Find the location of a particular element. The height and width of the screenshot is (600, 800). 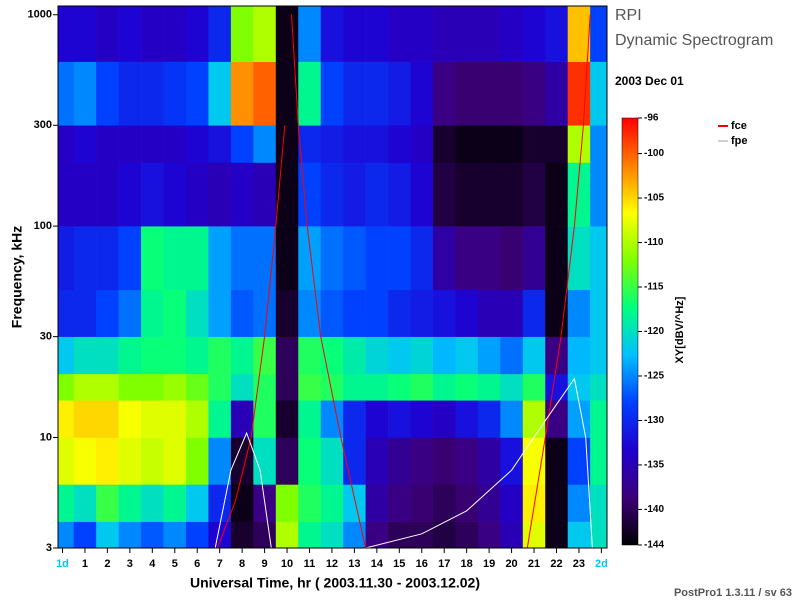

x-tick-label: 9 is located at coordinates (265, 564).